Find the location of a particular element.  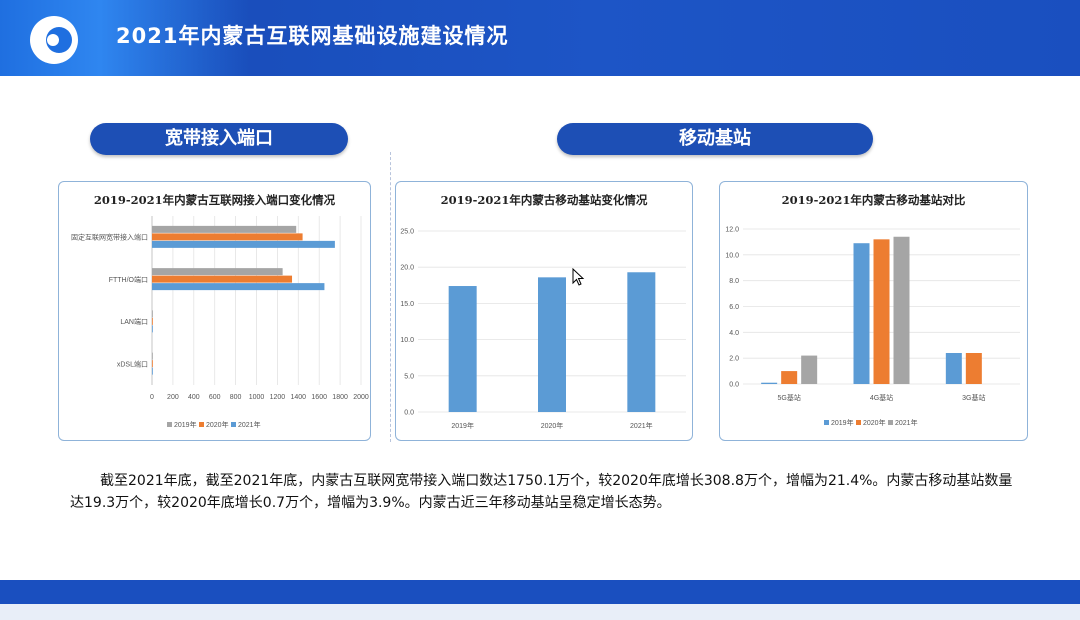

x-tick-label: 200 is located at coordinates (173, 397).